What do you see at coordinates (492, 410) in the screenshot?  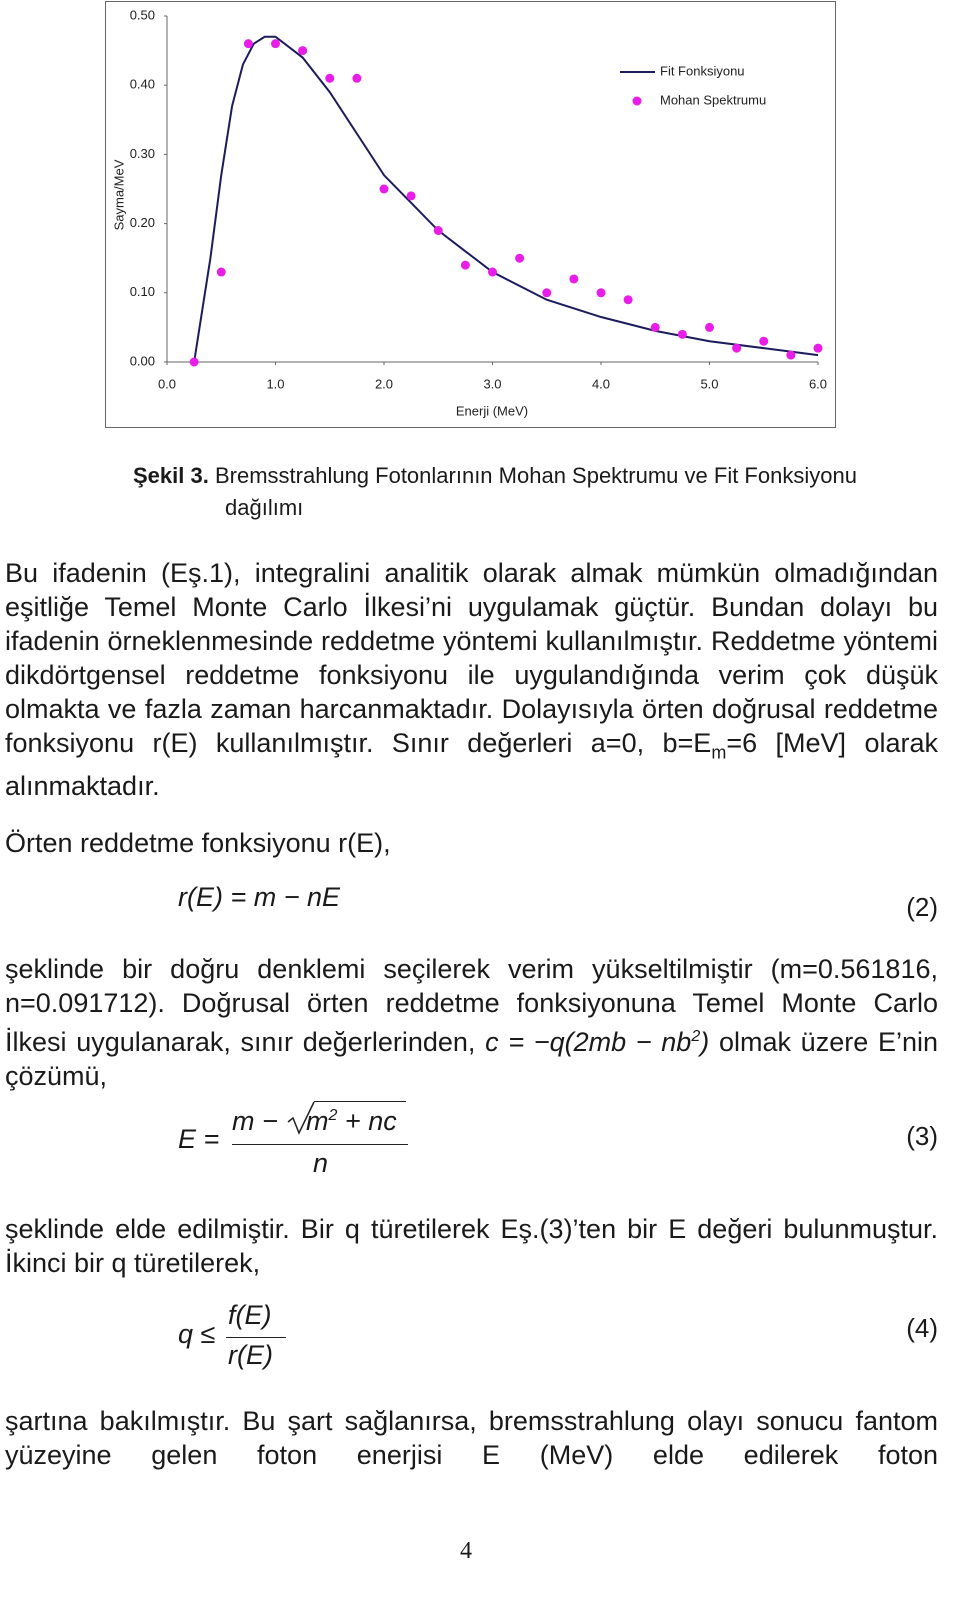 I see `x-axis-title: Enerji (MeV)` at bounding box center [492, 410].